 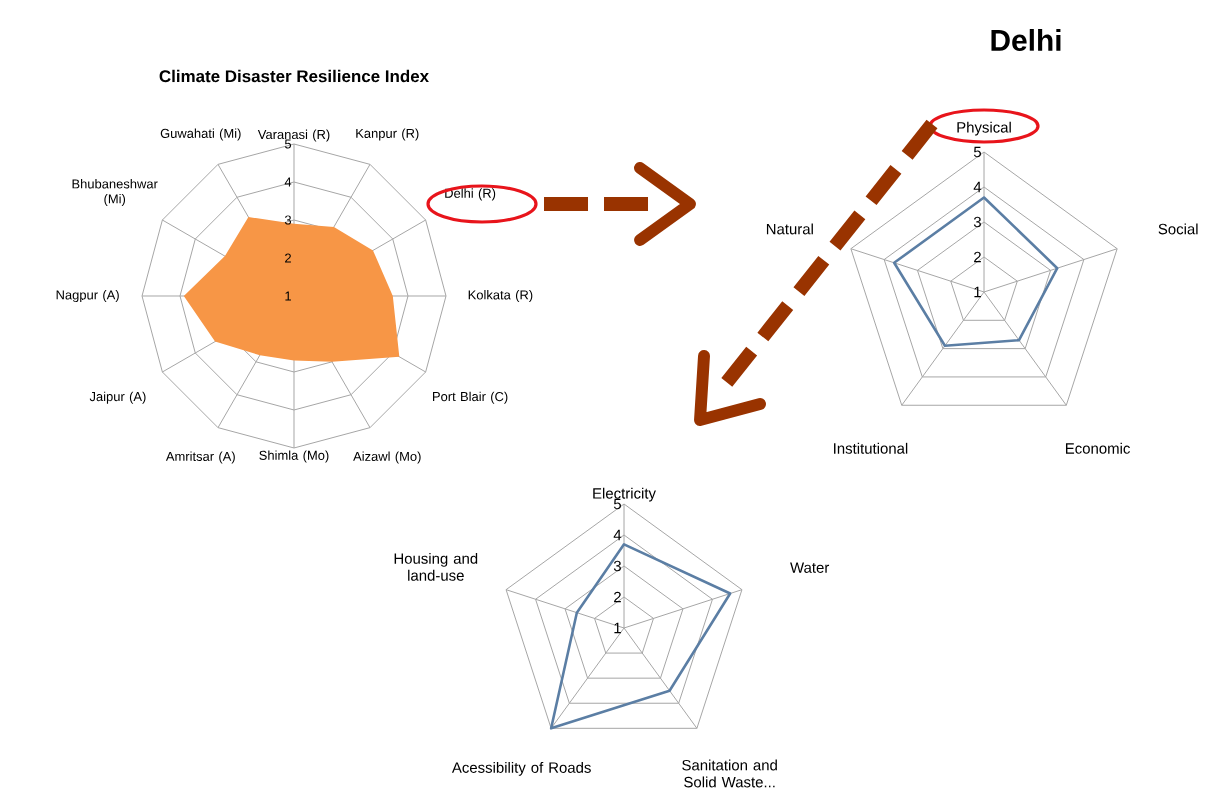 I want to click on chart-title: Delhi, so click(x=1026, y=40).